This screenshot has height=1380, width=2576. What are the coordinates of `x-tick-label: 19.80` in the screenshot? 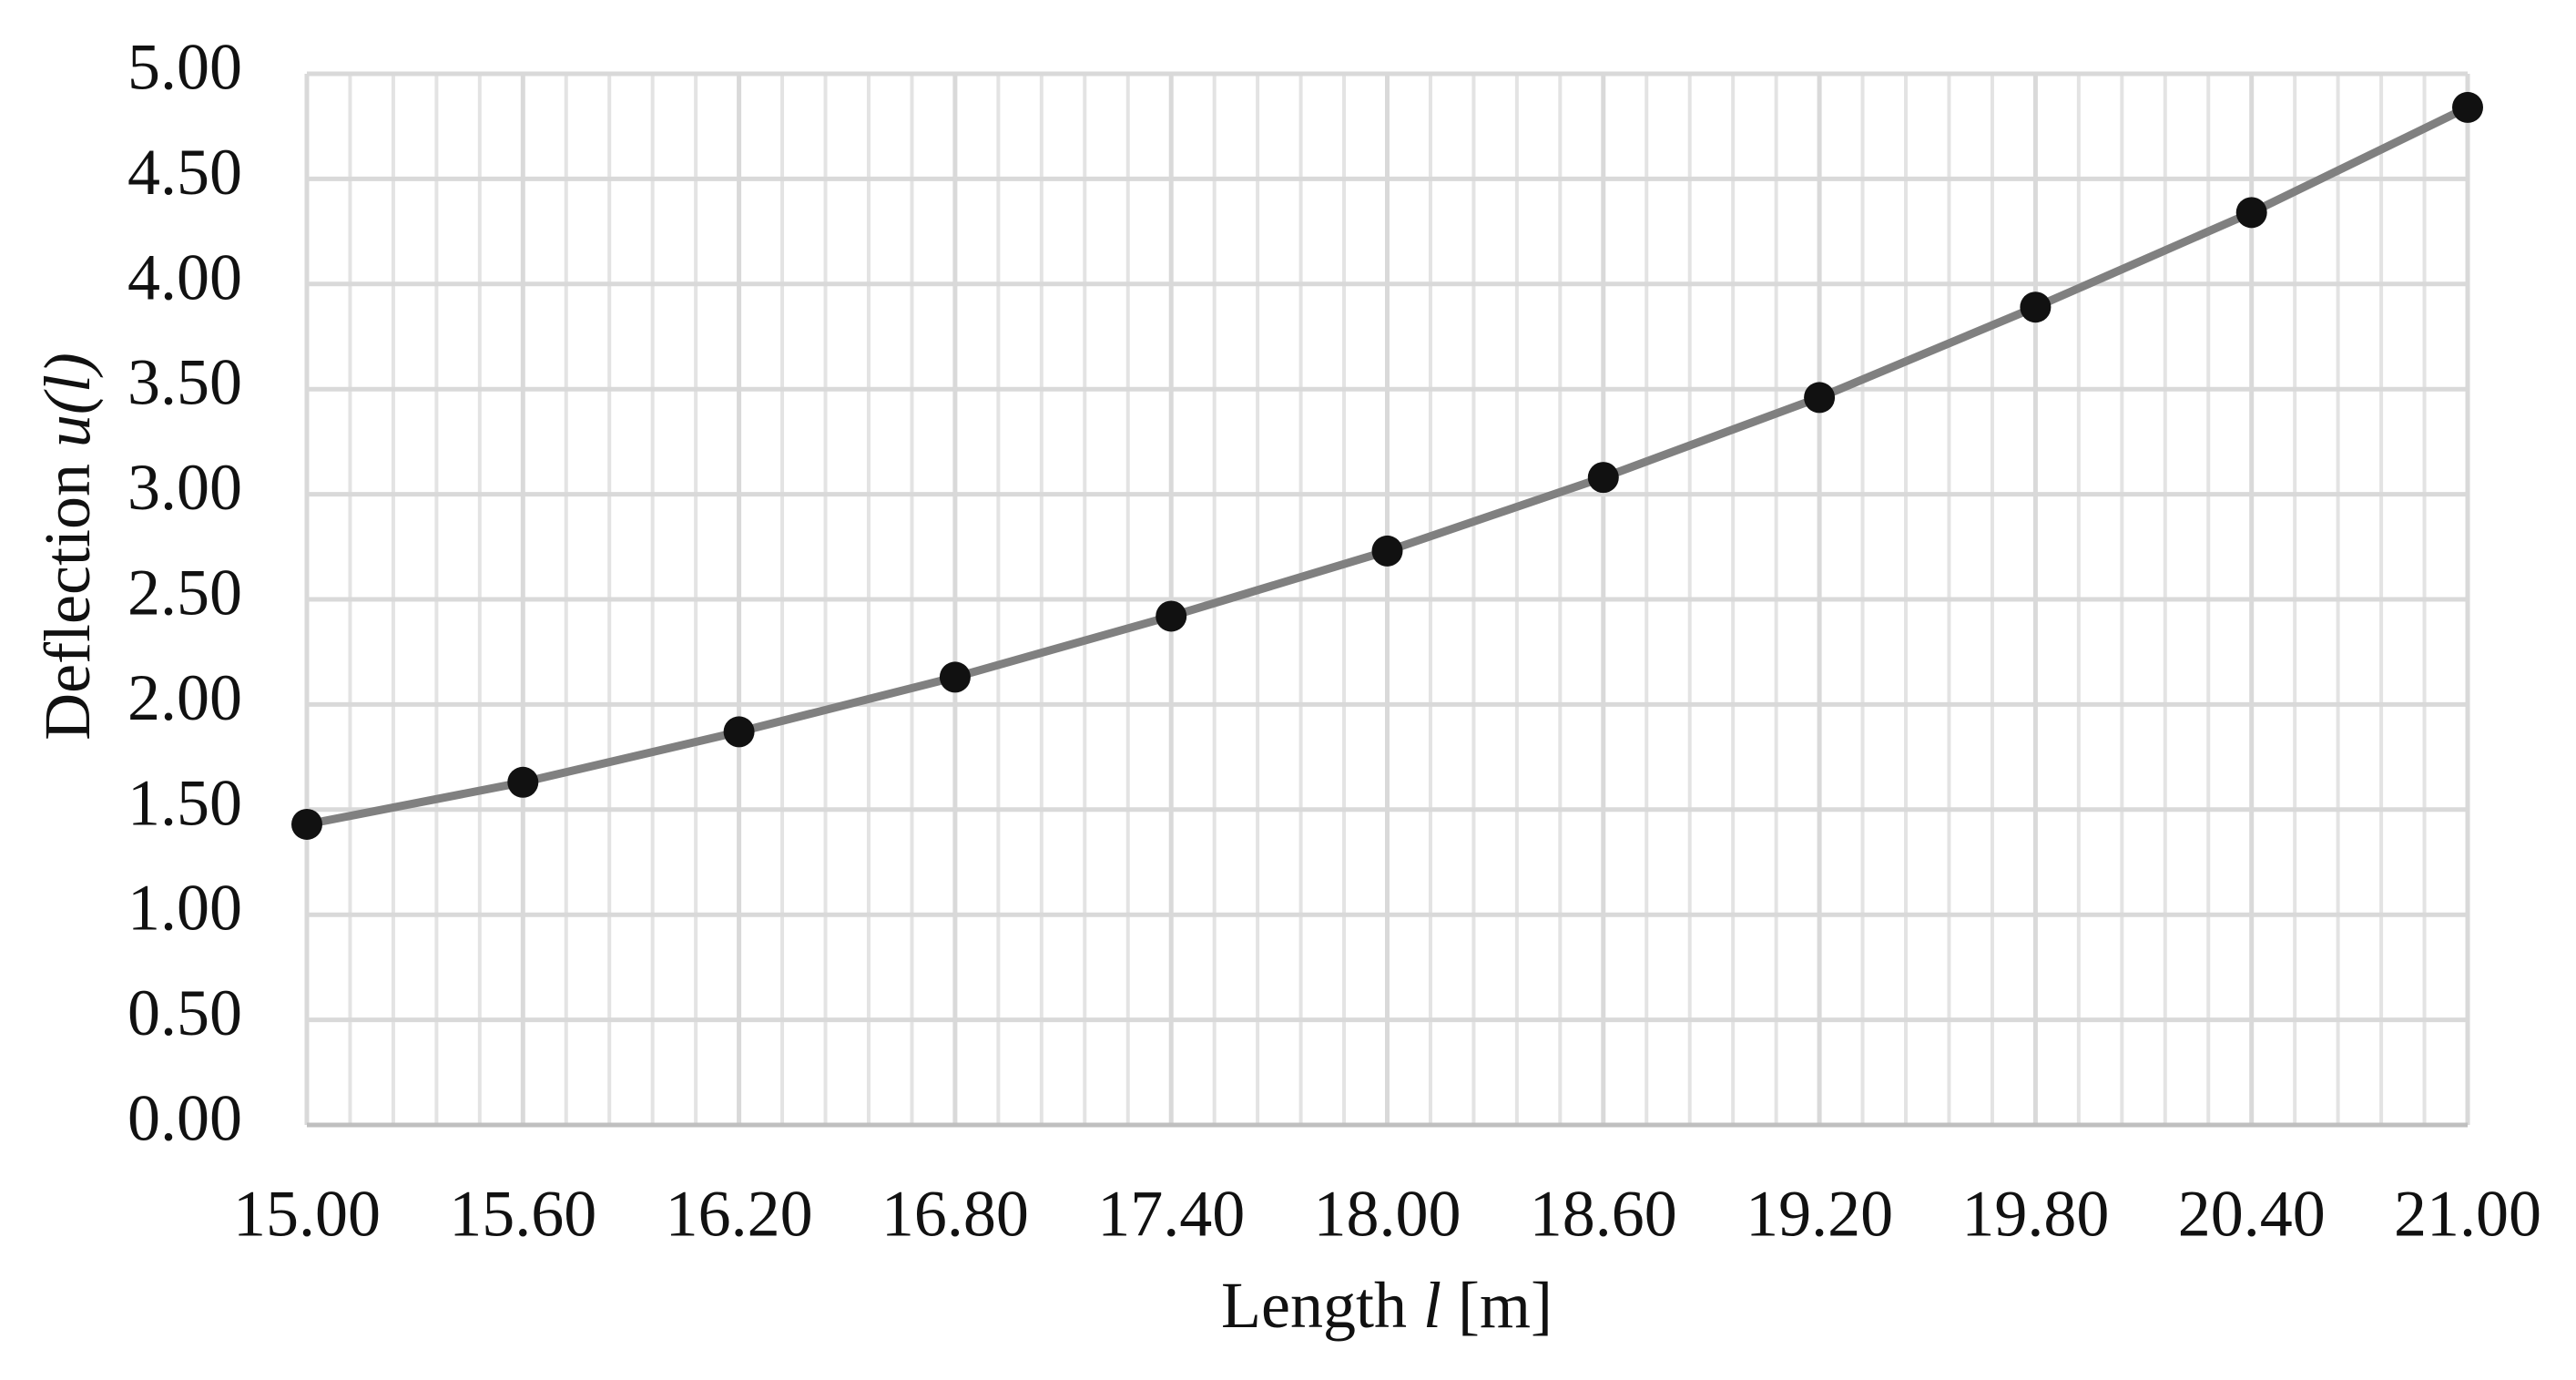 It's located at (2035, 1215).